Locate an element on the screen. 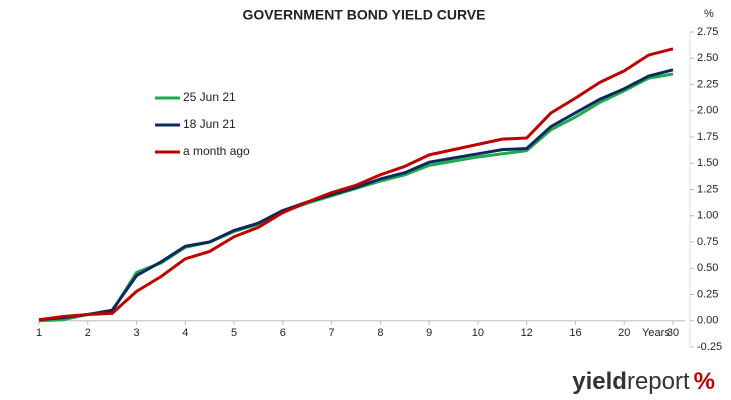  x-tick-label: 10 is located at coordinates (478, 333).